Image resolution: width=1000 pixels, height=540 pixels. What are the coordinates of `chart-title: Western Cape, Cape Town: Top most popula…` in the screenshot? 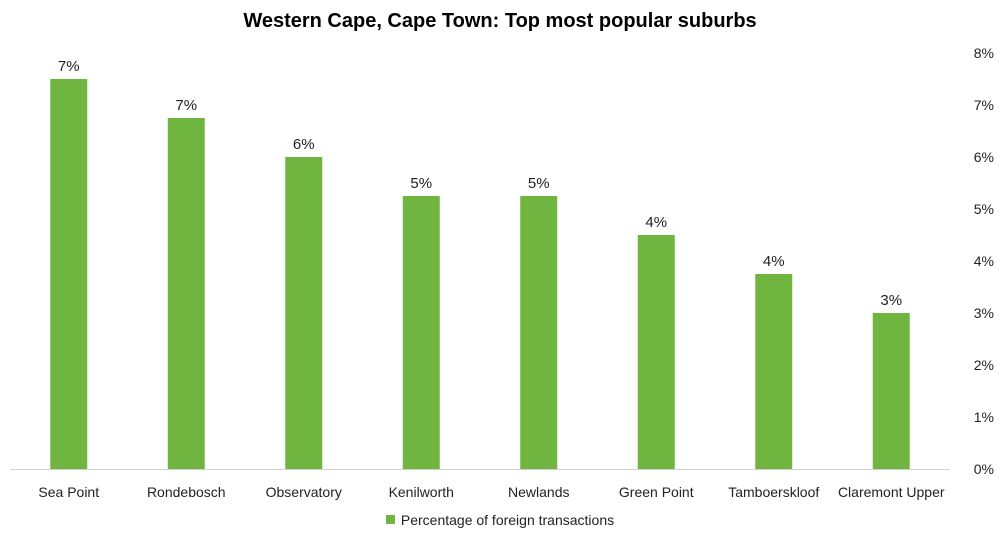 It's located at (500, 21).